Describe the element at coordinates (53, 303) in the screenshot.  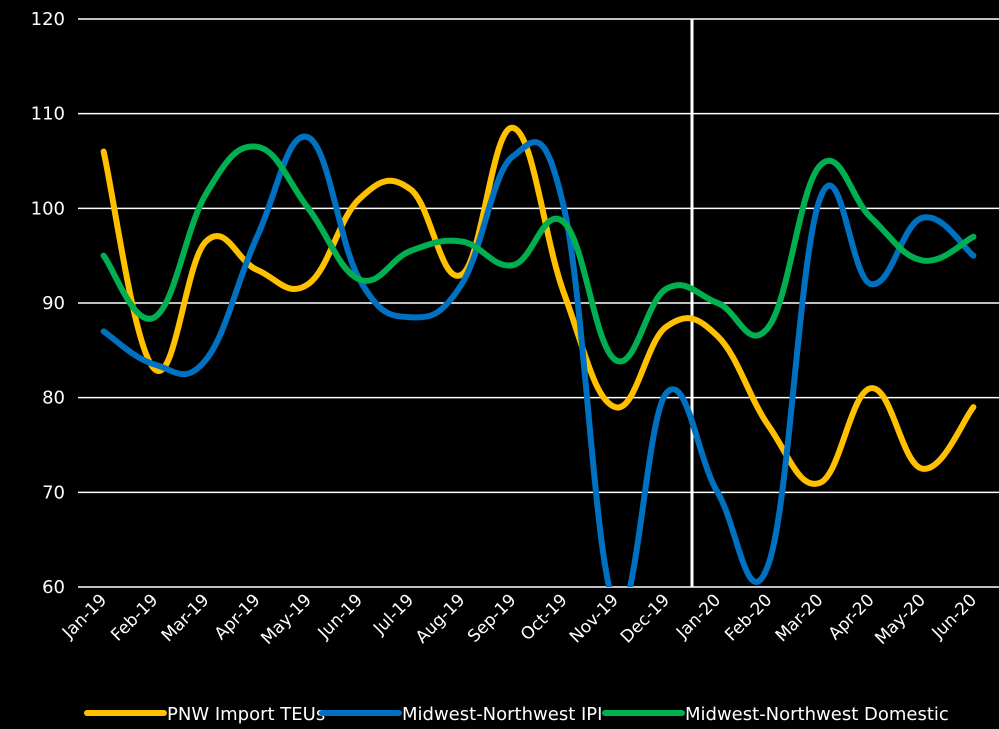
I see `y-tick-label: 90` at that location.